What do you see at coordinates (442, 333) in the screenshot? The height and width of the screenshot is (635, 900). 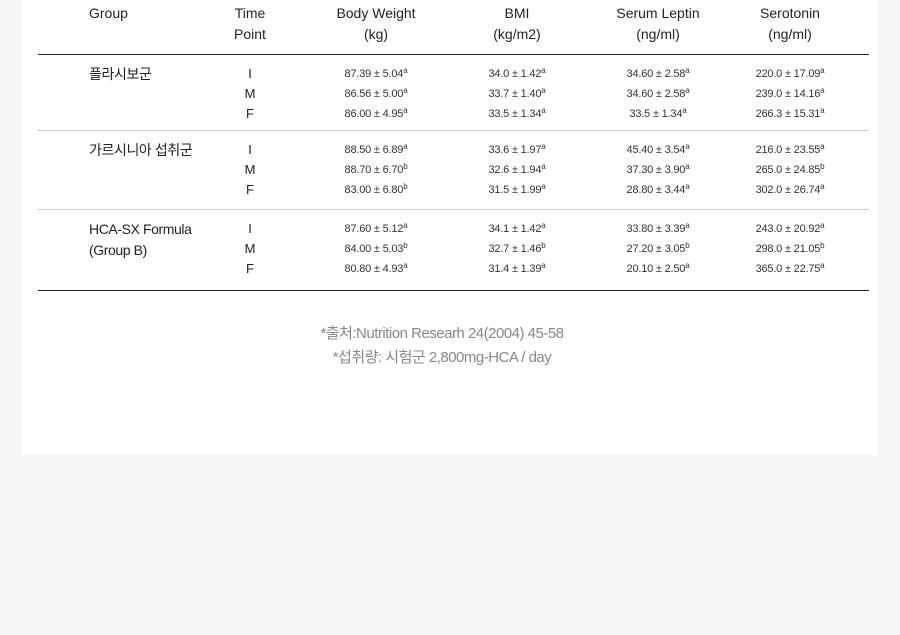 I see `source-note: *출처:Nutrition Researh 24(2004) 45-58` at bounding box center [442, 333].